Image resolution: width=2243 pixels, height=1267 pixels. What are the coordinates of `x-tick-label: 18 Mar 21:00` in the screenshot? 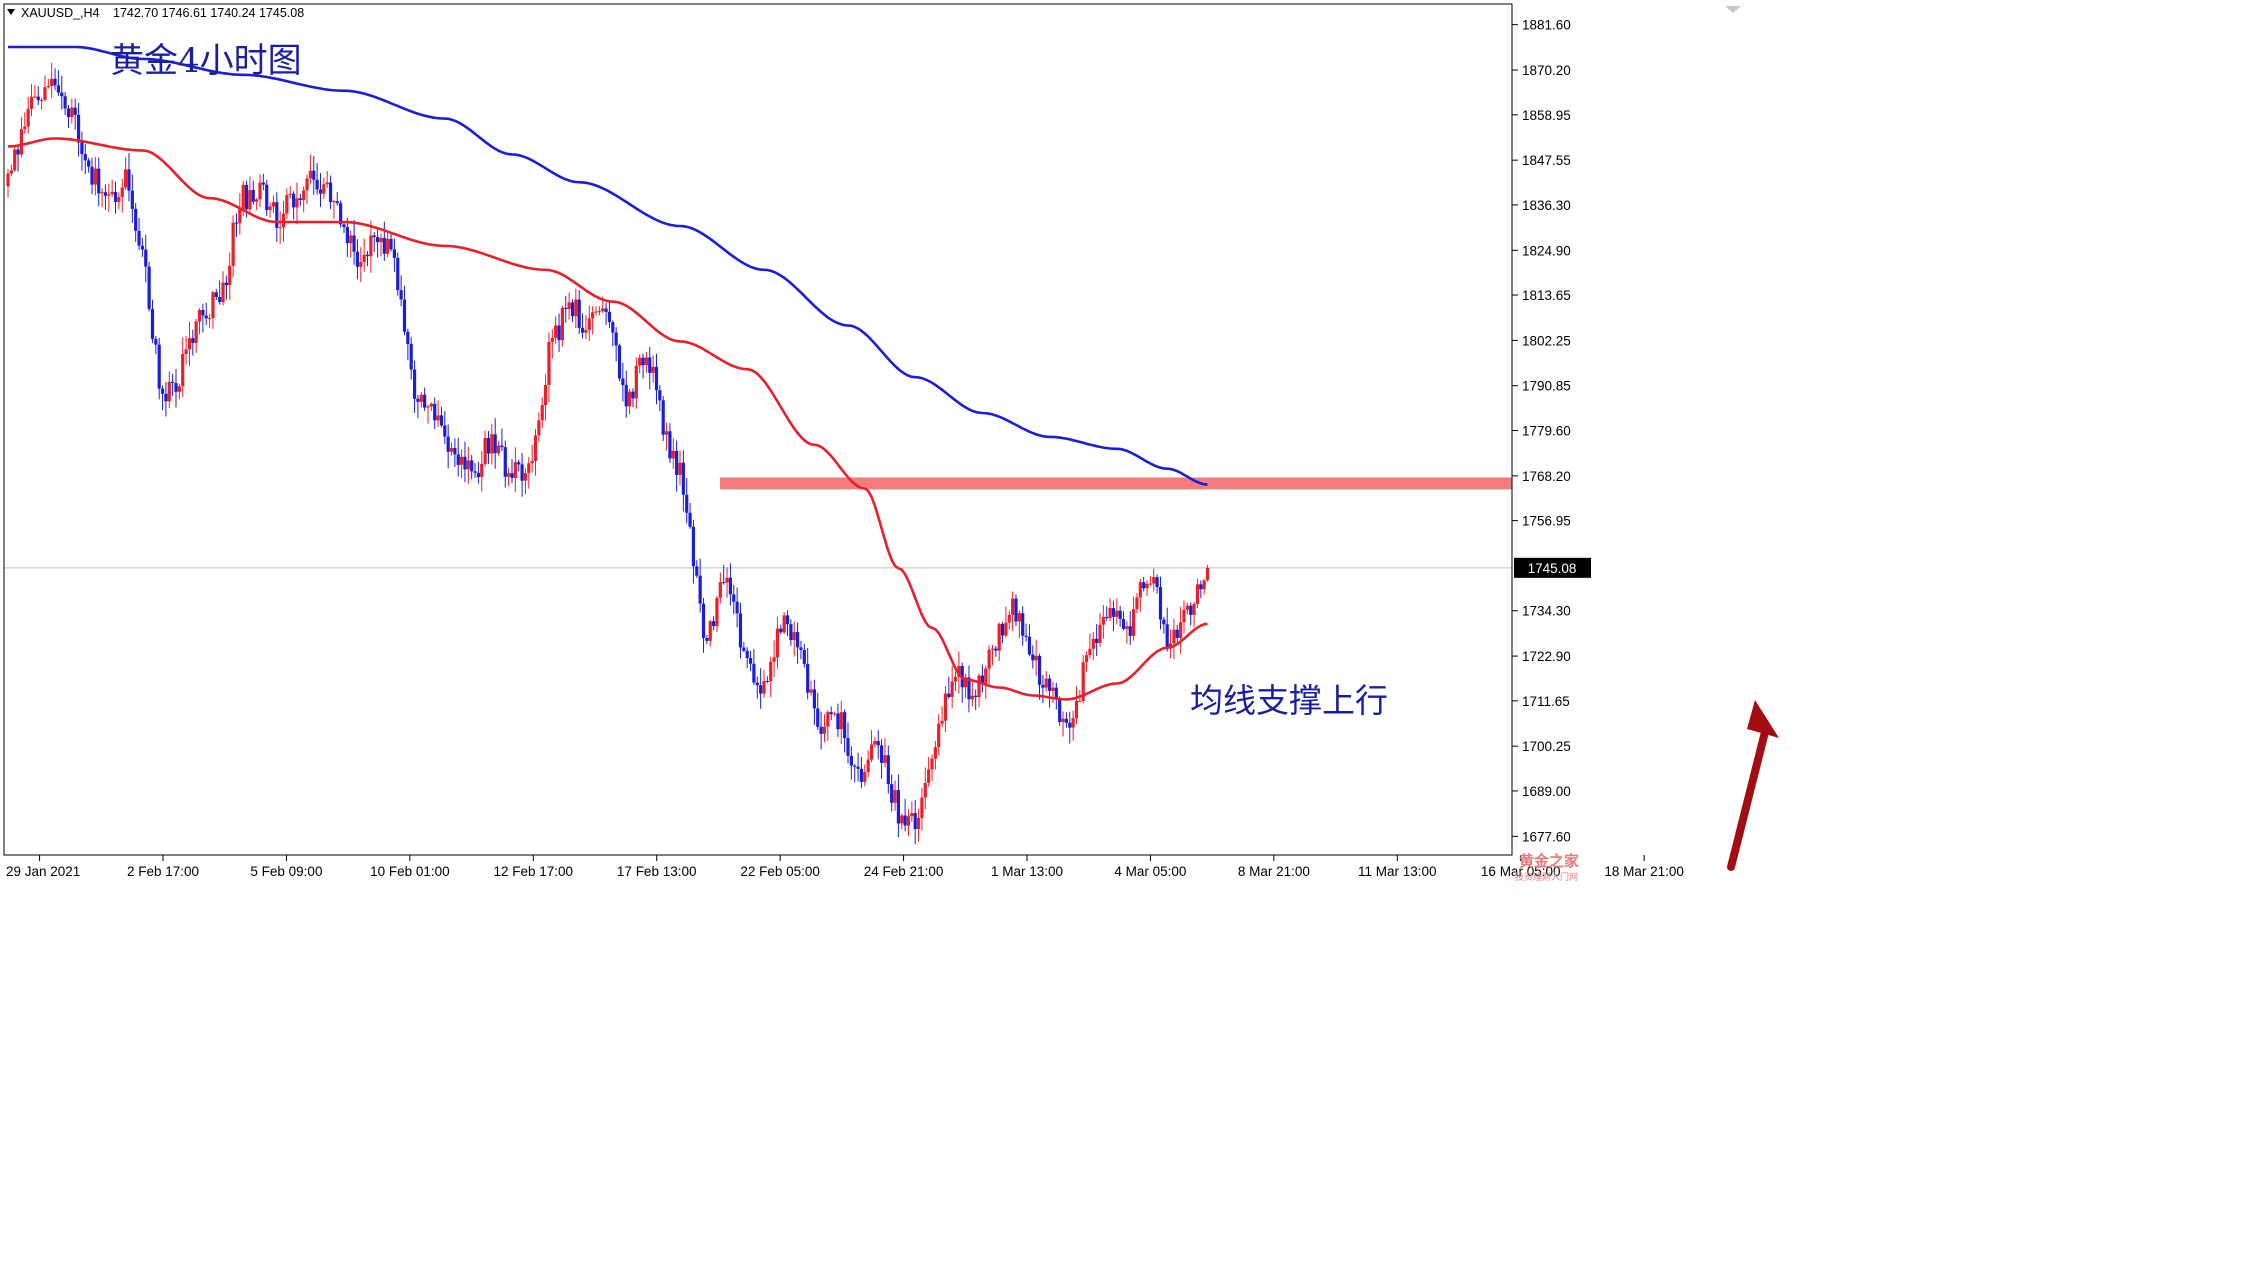 It's located at (1644, 871).